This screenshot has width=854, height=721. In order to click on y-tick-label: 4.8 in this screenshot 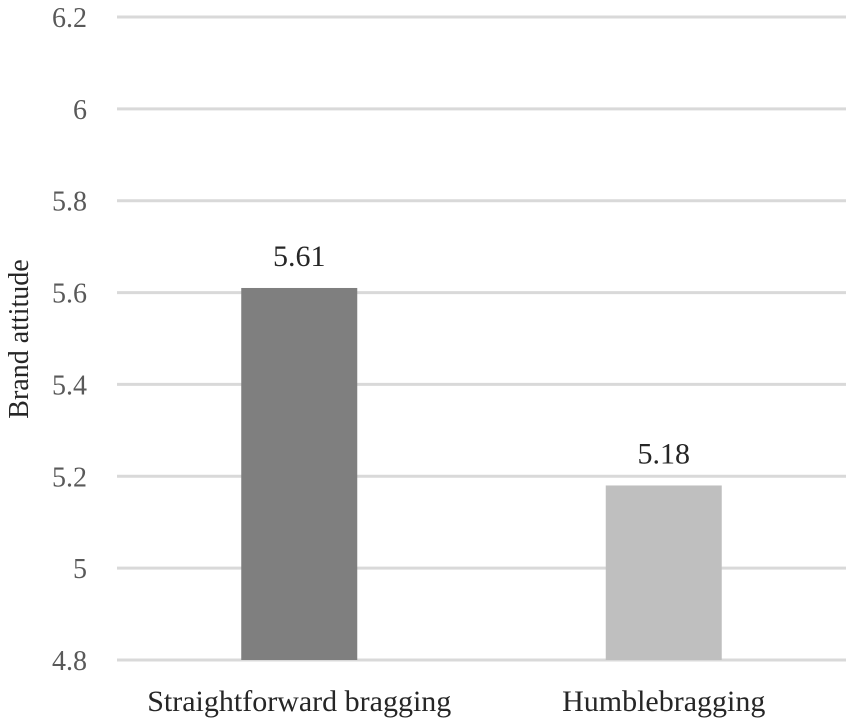, I will do `click(69, 661)`.